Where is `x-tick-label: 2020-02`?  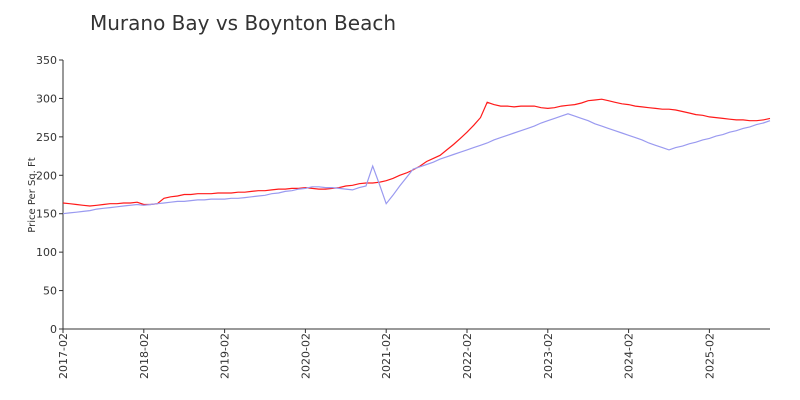 x-tick-label: 2020-02 is located at coordinates (305, 356).